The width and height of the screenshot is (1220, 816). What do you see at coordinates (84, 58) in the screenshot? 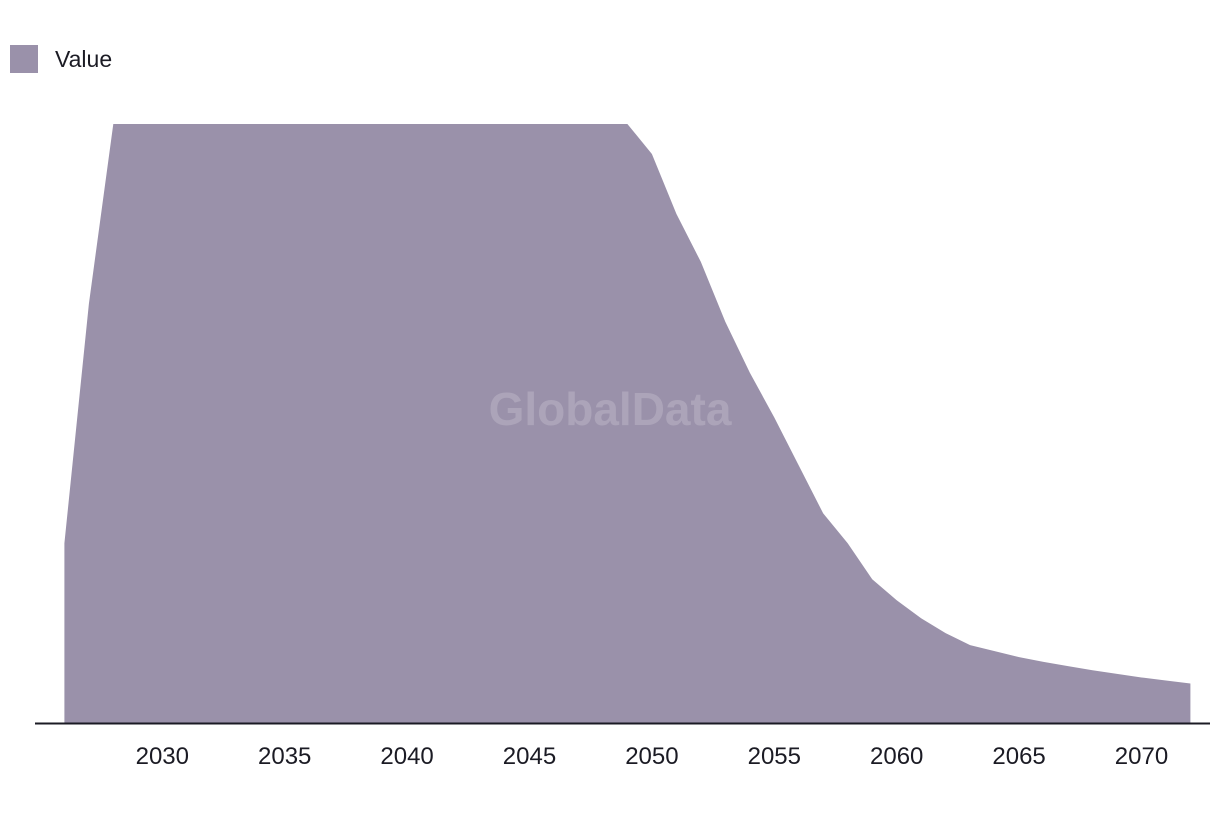
I see `legend-label: Value` at bounding box center [84, 58].